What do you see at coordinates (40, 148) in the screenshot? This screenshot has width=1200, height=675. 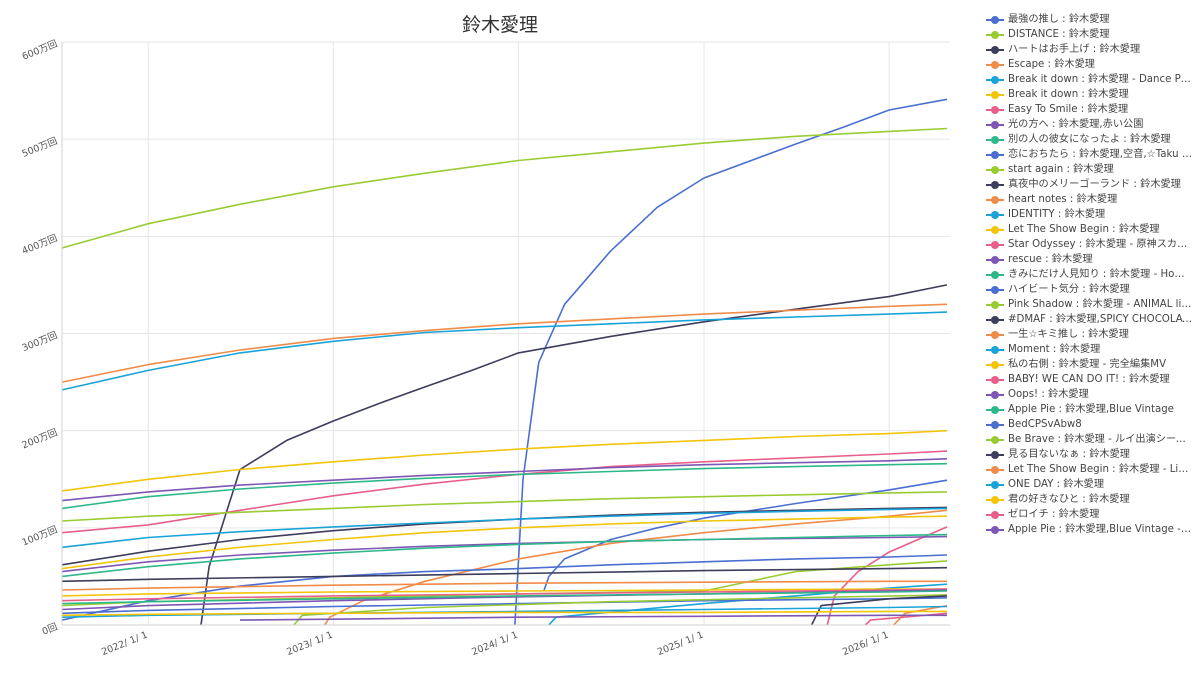 I see `y-tick-label: 500万回` at bounding box center [40, 148].